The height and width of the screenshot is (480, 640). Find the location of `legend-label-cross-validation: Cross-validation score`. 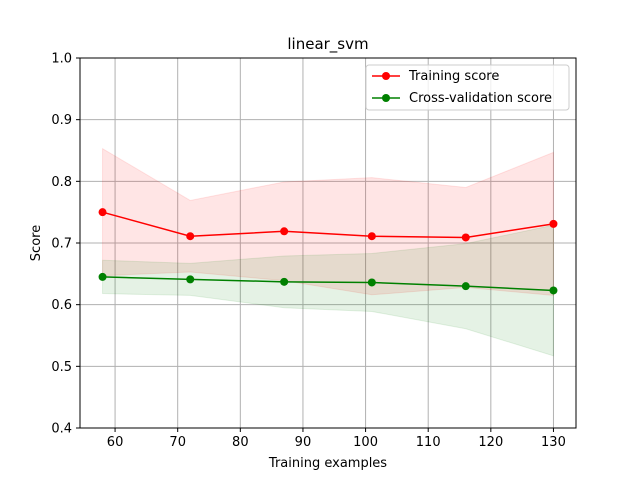

legend-label-cross-validation: Cross-validation score is located at coordinates (480, 98).